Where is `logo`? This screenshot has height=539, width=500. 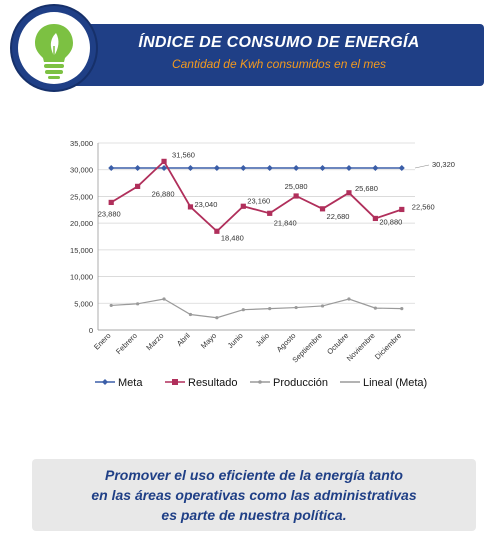 logo is located at coordinates (54, 48).